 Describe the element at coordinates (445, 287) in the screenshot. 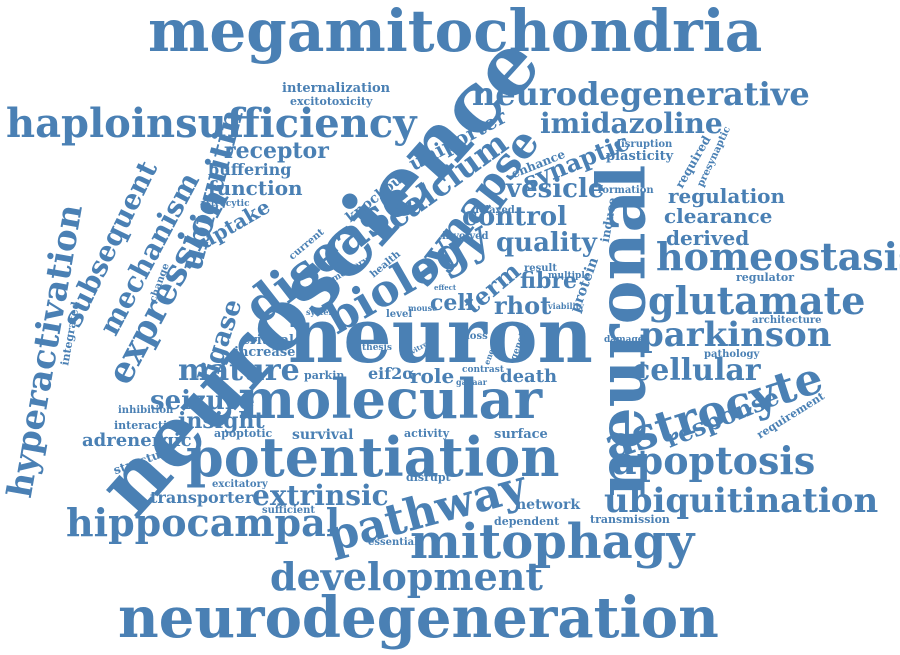

I see `word-effect: effect` at that location.